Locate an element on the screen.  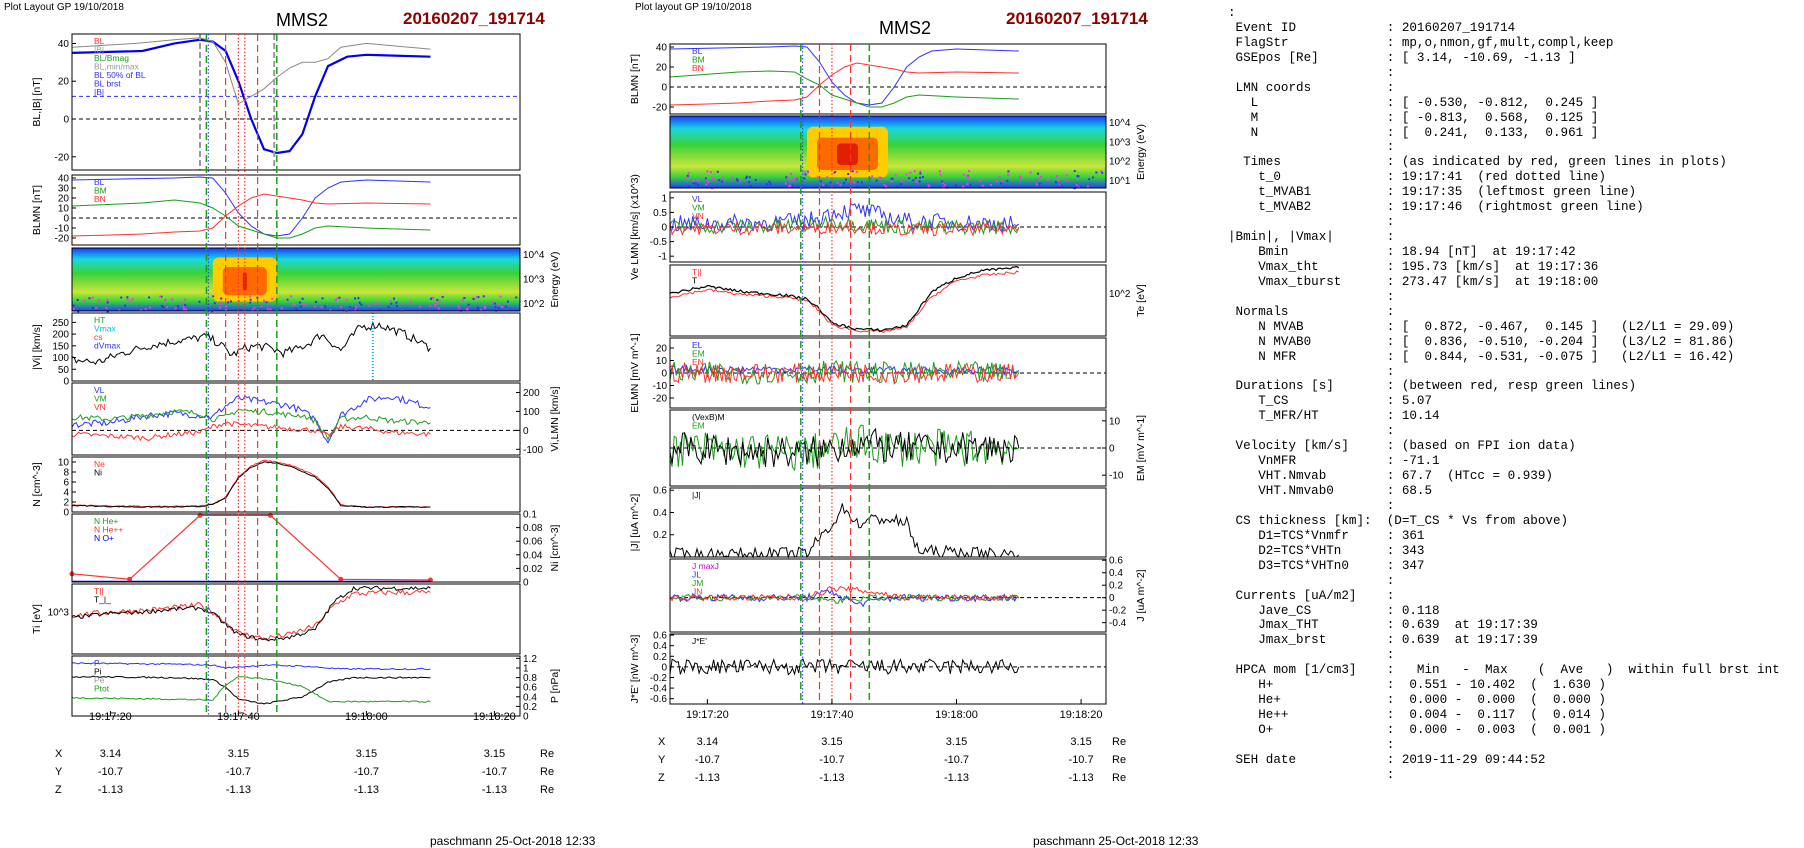
legend-label: |B| is located at coordinates (99, 50).